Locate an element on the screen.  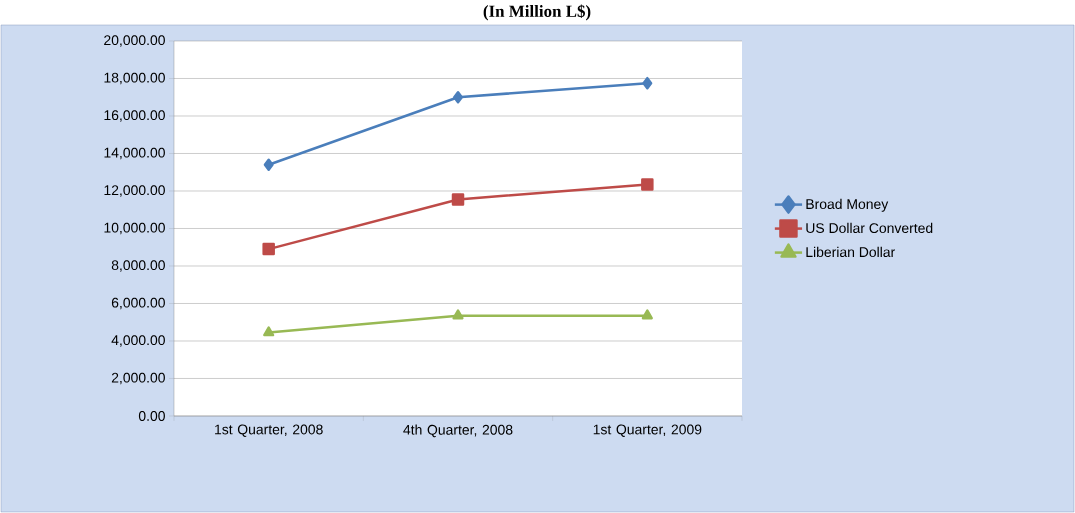
y-tick-label: 4,000.00 is located at coordinates (138, 341).